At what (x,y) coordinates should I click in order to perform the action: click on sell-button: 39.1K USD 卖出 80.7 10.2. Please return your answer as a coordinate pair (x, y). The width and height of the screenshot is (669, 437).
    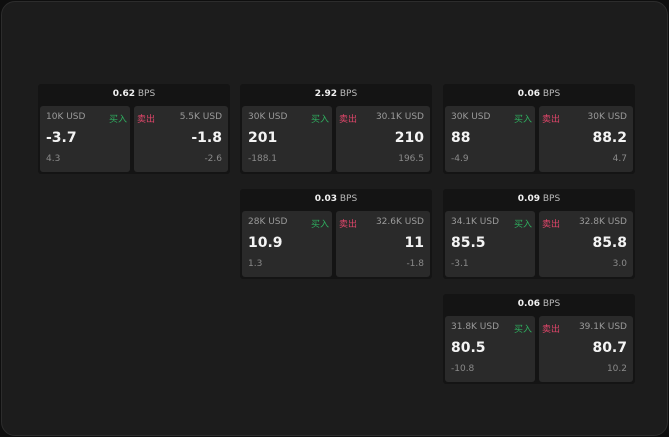
    Looking at the image, I should click on (586, 349).